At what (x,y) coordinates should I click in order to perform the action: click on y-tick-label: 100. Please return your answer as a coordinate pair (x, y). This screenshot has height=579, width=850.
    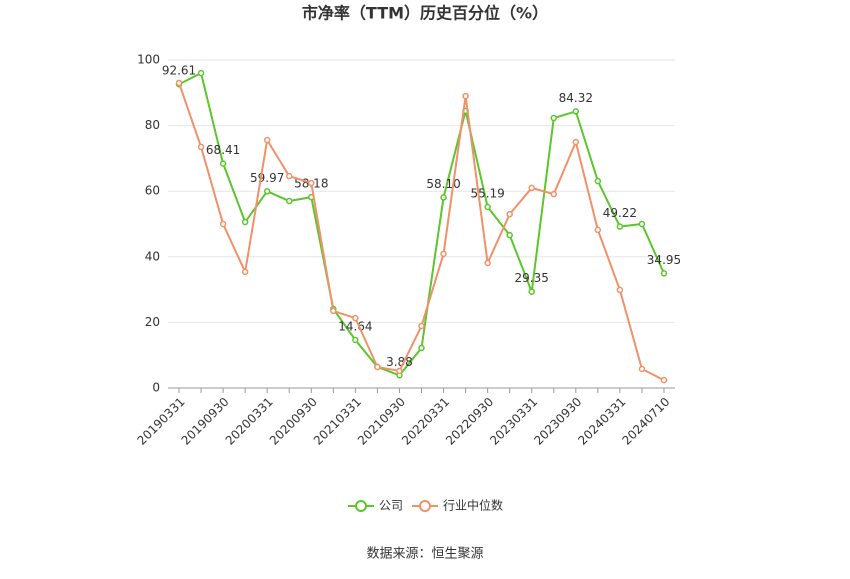
    Looking at the image, I should click on (148, 60).